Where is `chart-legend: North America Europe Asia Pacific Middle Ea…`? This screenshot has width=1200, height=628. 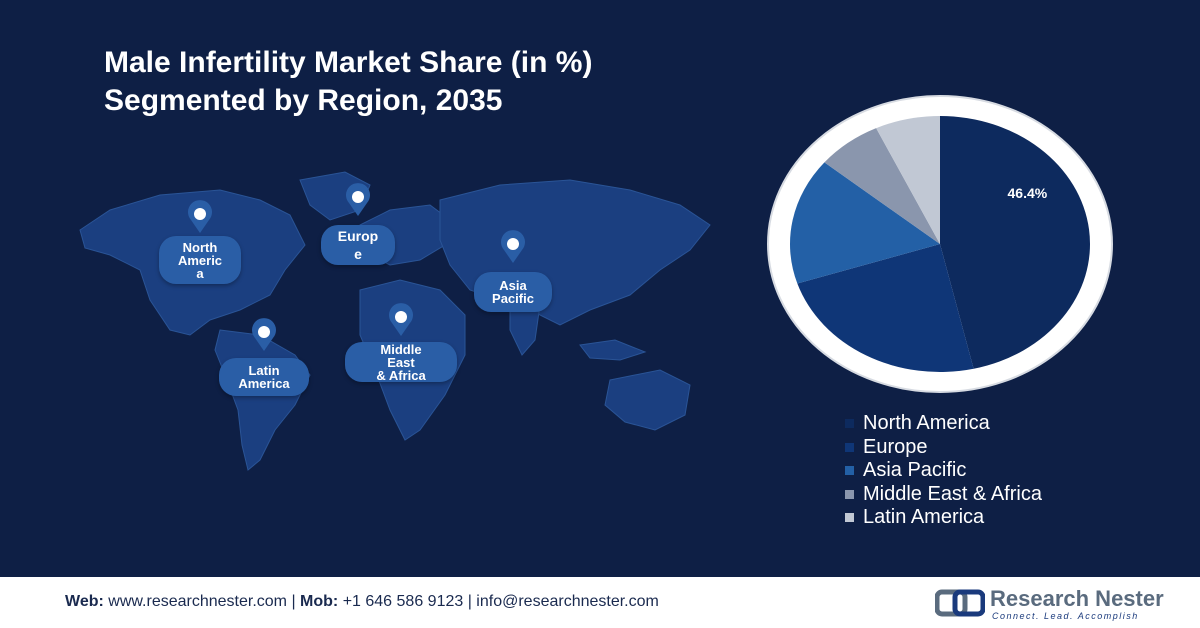
chart-legend: North America Europe Asia Pacific Middle Ea… is located at coordinates (943, 471).